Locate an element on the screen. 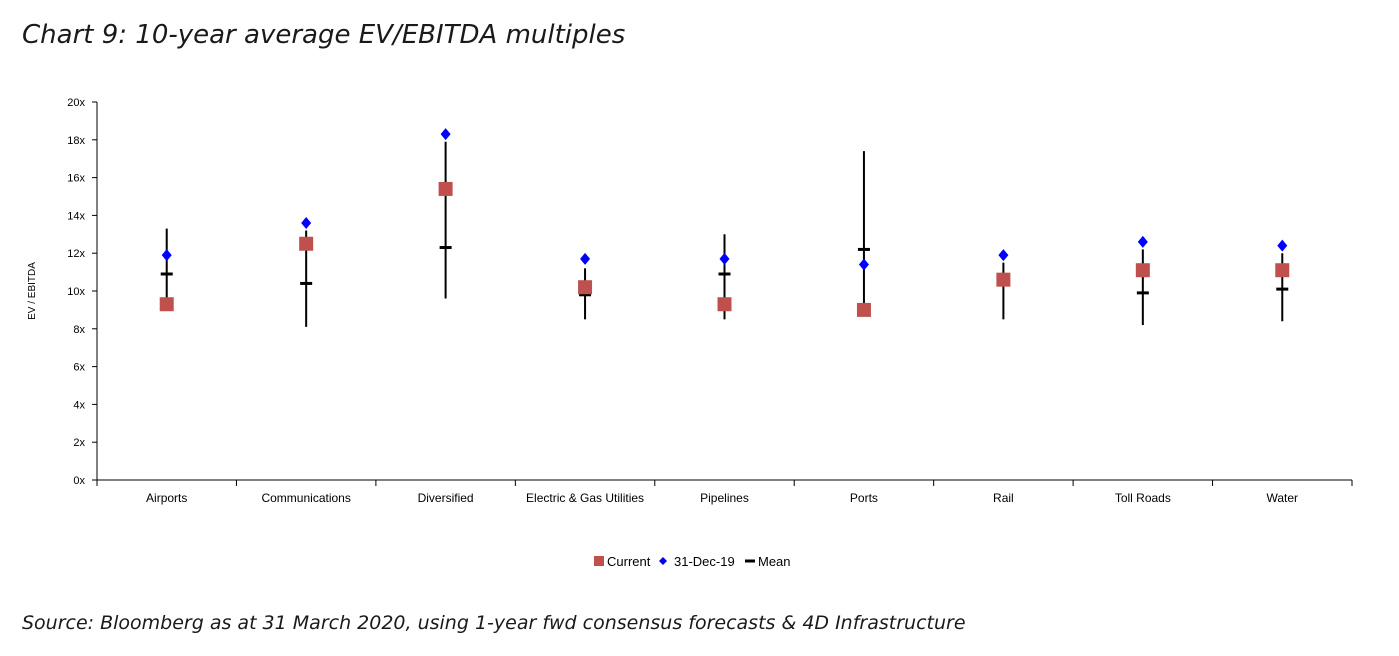 The width and height of the screenshot is (1399, 656). x-tick-label: Electric & Gas Utilities is located at coordinates (585, 498).